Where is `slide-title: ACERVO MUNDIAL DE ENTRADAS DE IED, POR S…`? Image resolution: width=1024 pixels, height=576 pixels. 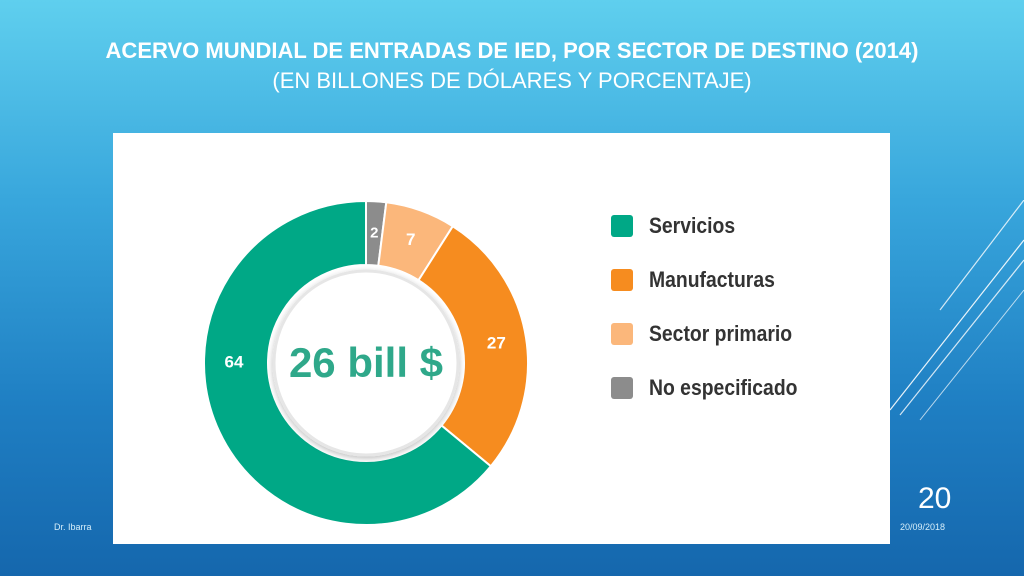
slide-title: ACERVO MUNDIAL DE ENTRADAS DE IED, POR S… is located at coordinates (512, 66).